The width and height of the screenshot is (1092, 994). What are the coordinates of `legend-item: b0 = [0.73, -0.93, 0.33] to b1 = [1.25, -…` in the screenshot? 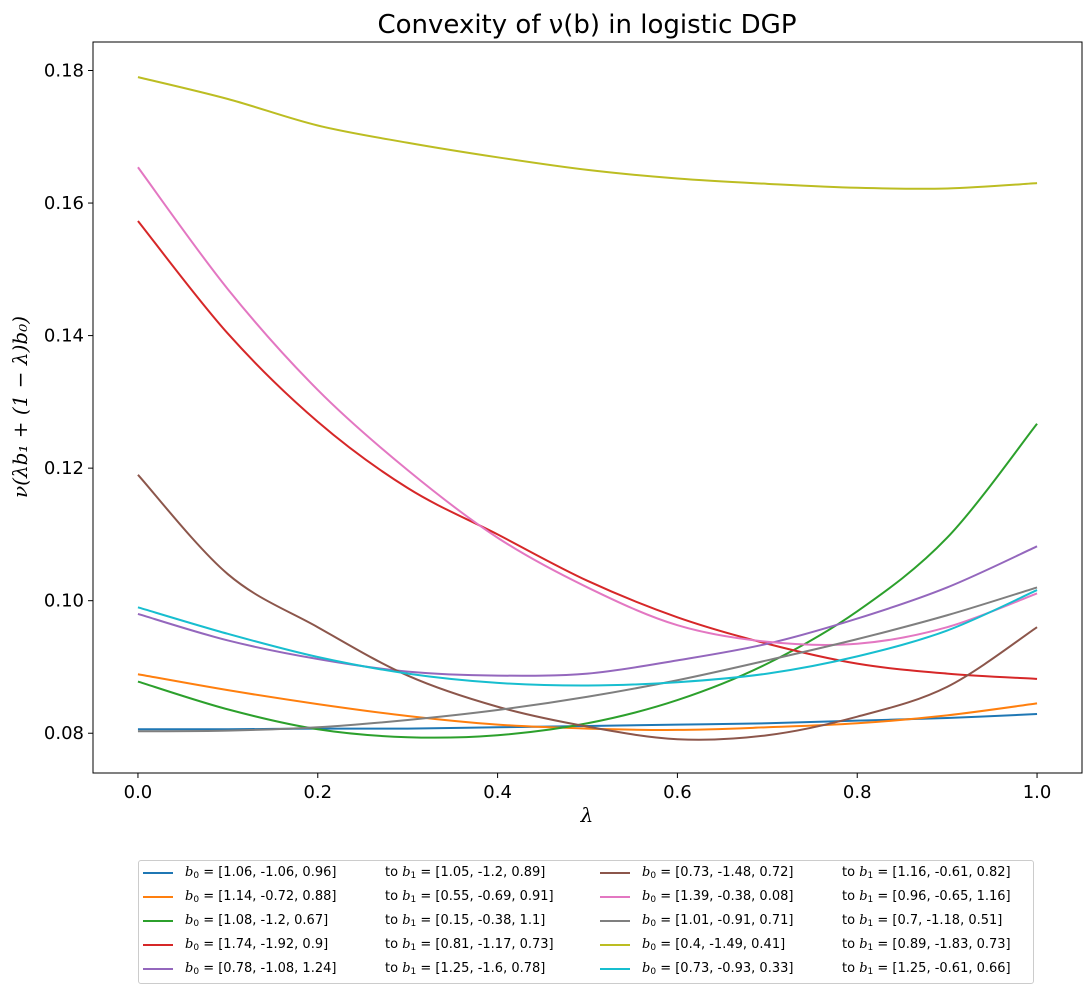 It's located at (805, 969).